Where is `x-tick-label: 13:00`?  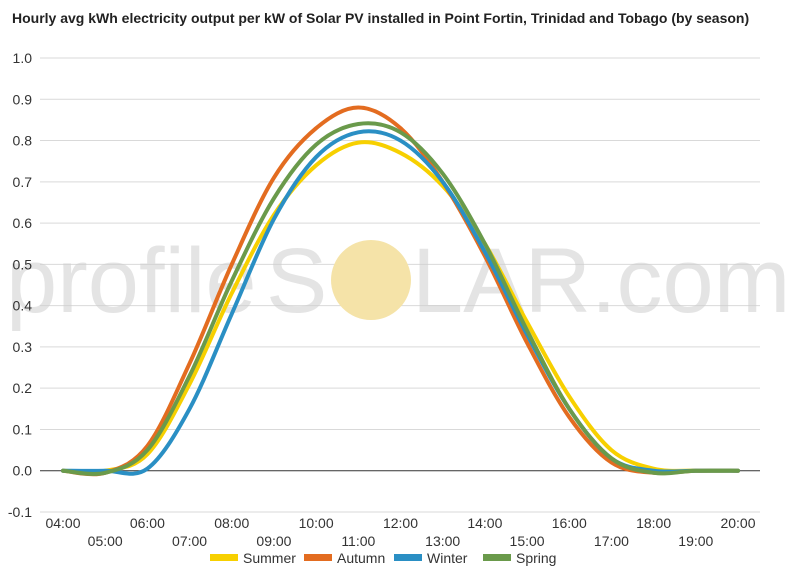
x-tick-label: 13:00 is located at coordinates (442, 541).